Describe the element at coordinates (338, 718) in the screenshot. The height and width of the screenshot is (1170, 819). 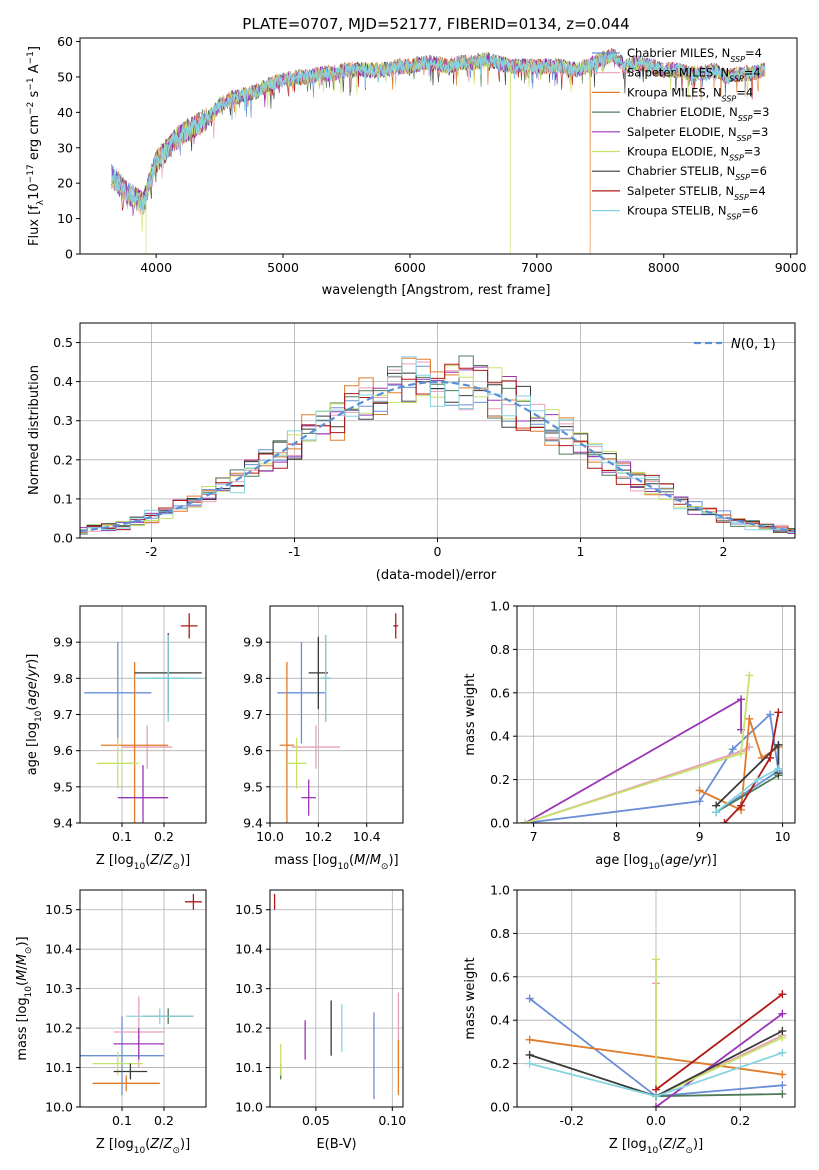
I see `mass-age-plot-area` at that location.